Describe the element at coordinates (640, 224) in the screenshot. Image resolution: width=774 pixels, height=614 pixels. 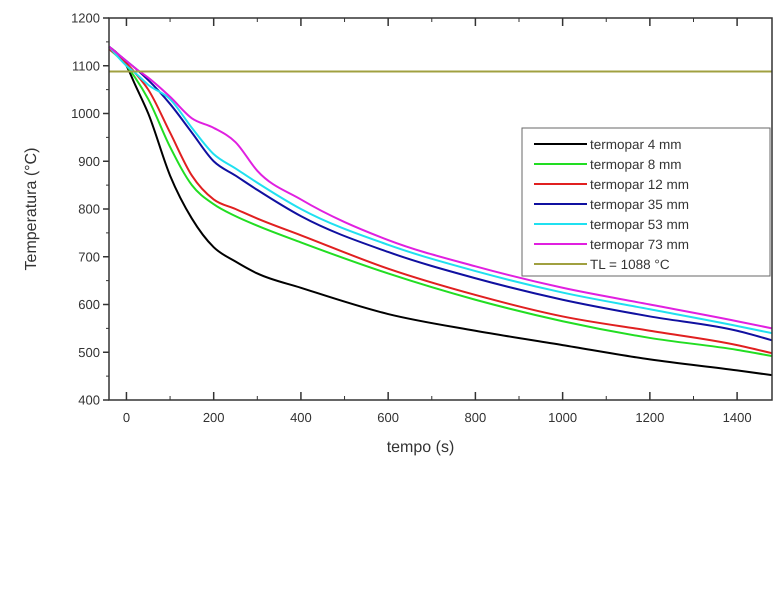
I see `legend-label: termopar 53 mm` at that location.